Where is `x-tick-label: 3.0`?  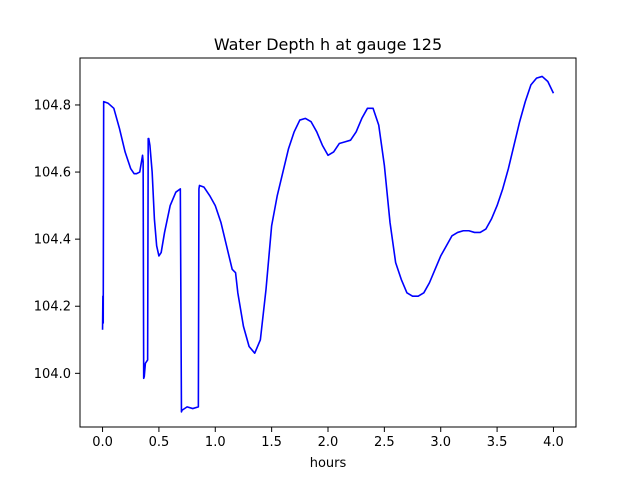 x-tick-label: 3.0 is located at coordinates (440, 442).